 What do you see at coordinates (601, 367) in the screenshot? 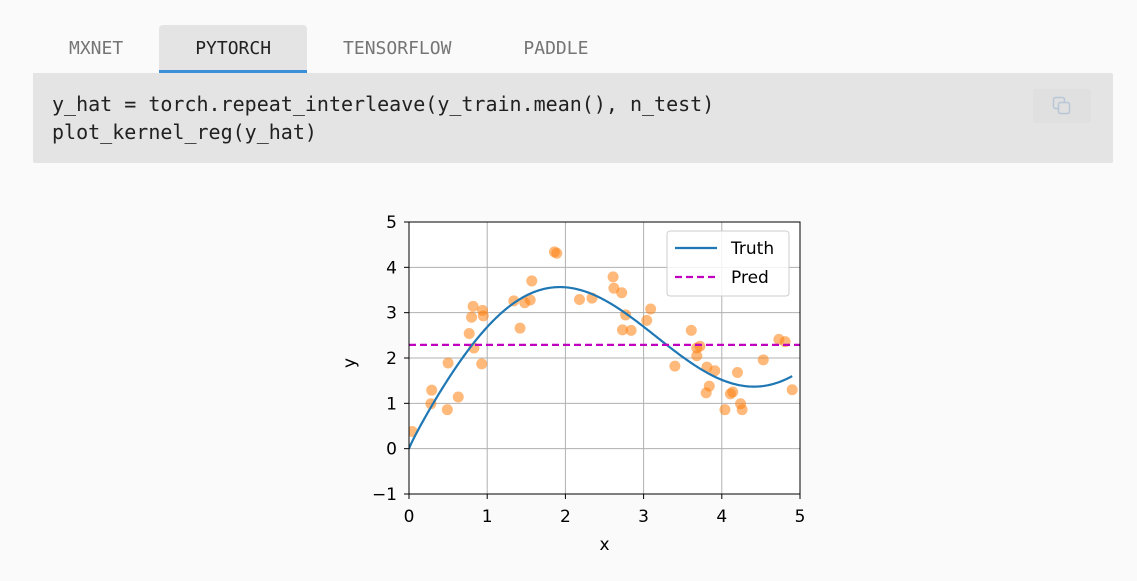
I see `truth-line` at bounding box center [601, 367].